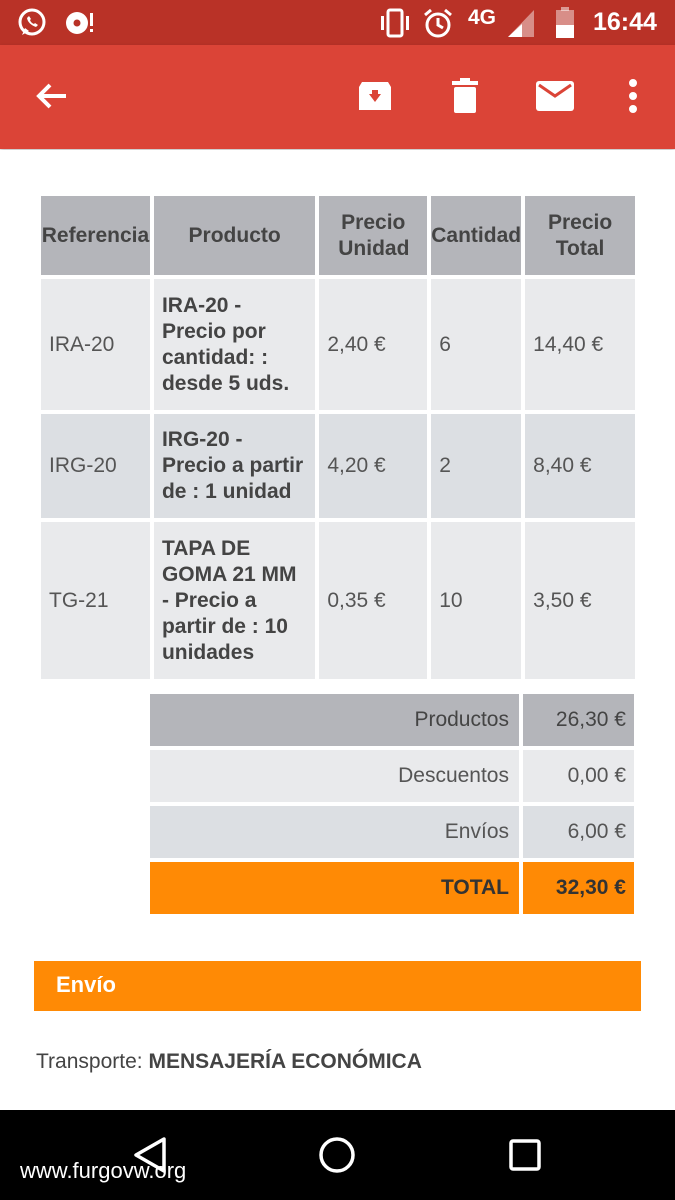  I want to click on cell-reference: IRA-20, so click(95, 344).